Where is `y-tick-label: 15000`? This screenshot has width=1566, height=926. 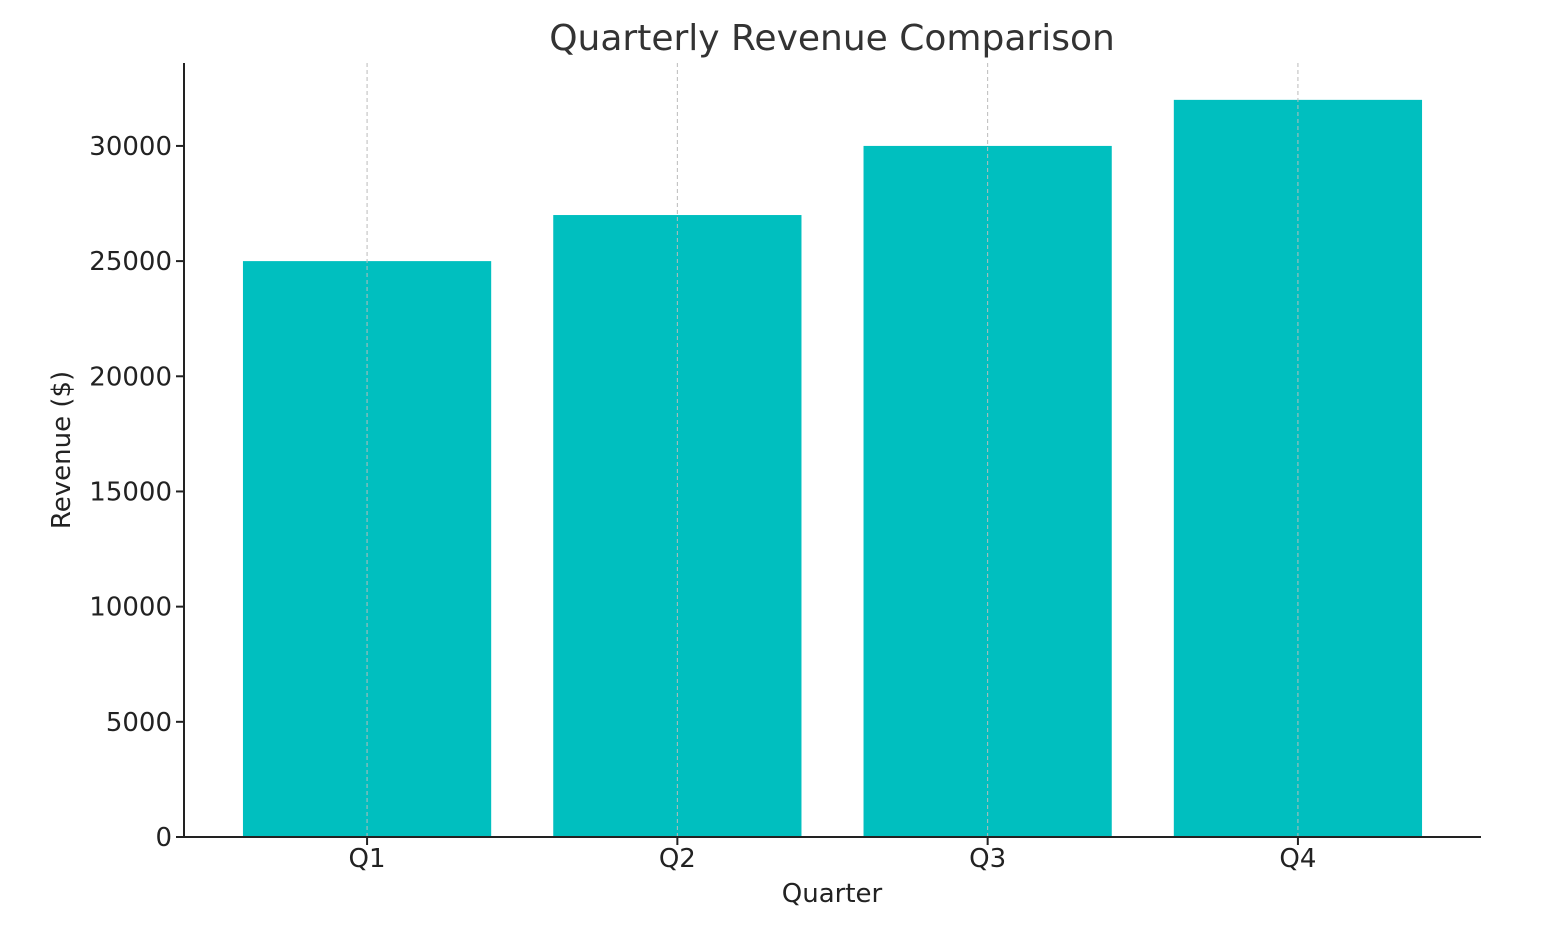
y-tick-label: 15000 is located at coordinates (130, 492).